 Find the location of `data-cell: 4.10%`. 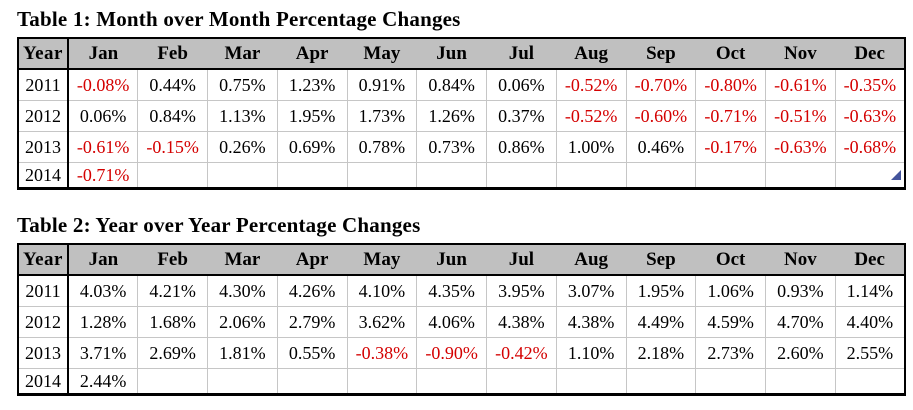

data-cell: 4.10% is located at coordinates (382, 290).